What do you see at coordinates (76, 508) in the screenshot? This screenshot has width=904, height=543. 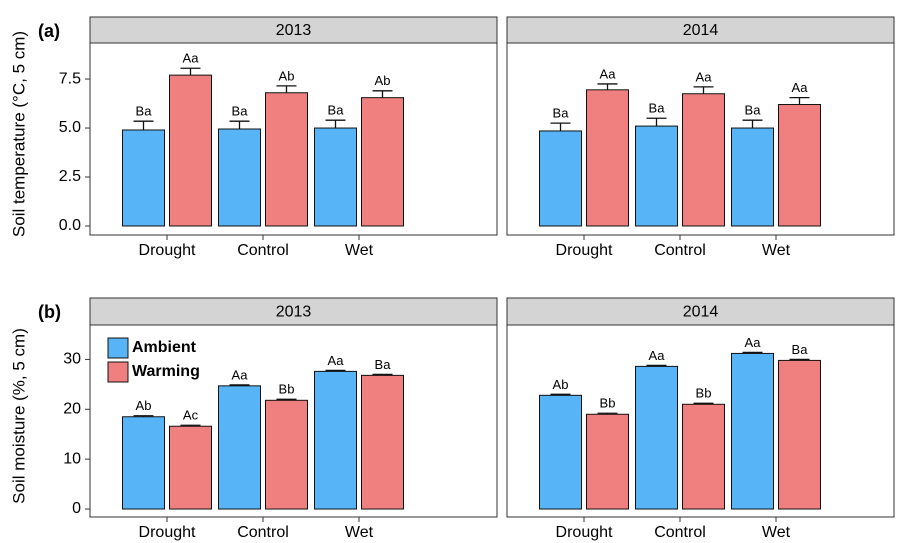 I see `y-tick-label: 0` at bounding box center [76, 508].